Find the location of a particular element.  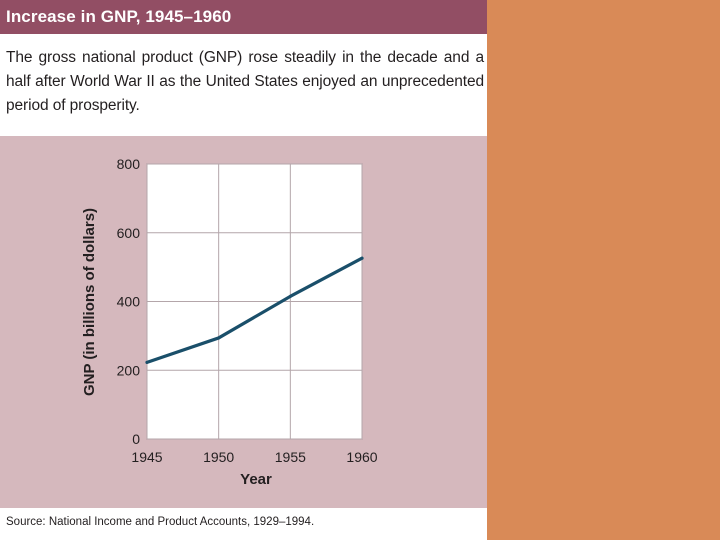

y-axis-label: GNP (in billions of dollars) is located at coordinates (89, 302).